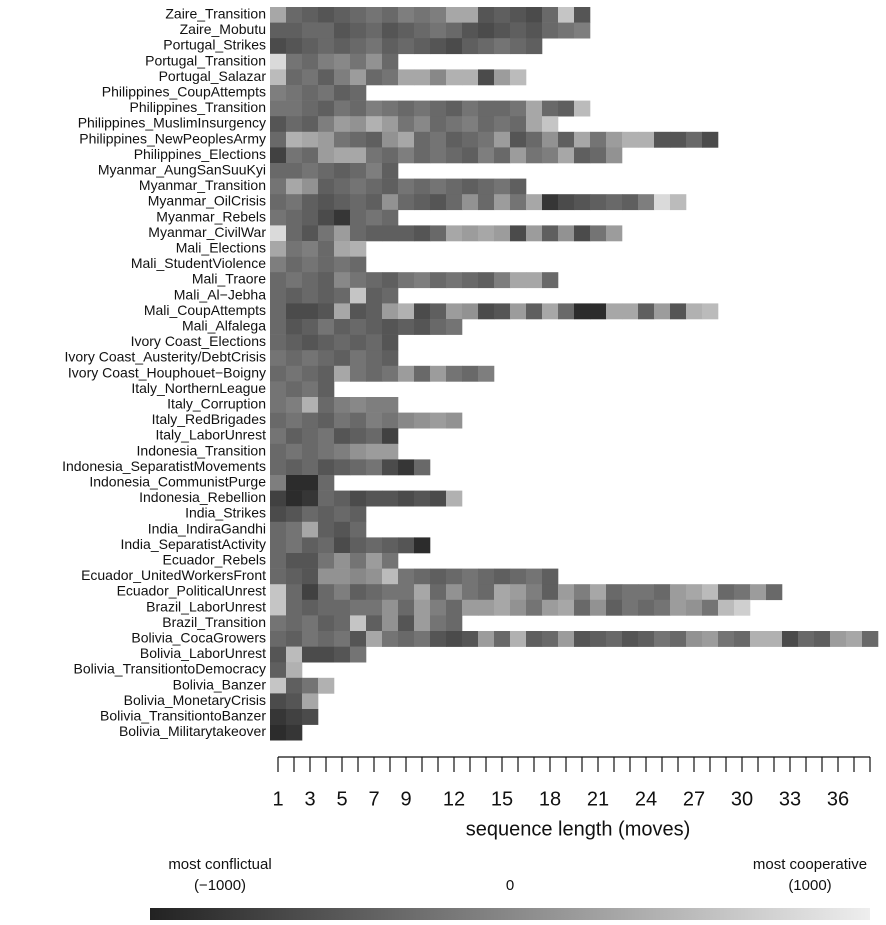  What do you see at coordinates (173, 575) in the screenshot?
I see `row-label: Ecuador_UnitedWorkersFront` at bounding box center [173, 575].